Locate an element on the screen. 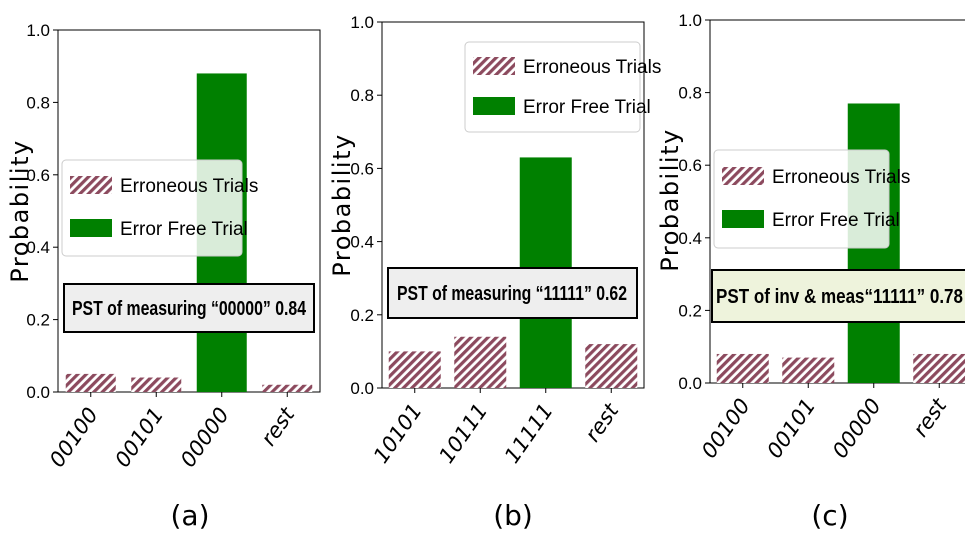 The height and width of the screenshot is (535, 965). panel-caption: (b) is located at coordinates (513, 515).